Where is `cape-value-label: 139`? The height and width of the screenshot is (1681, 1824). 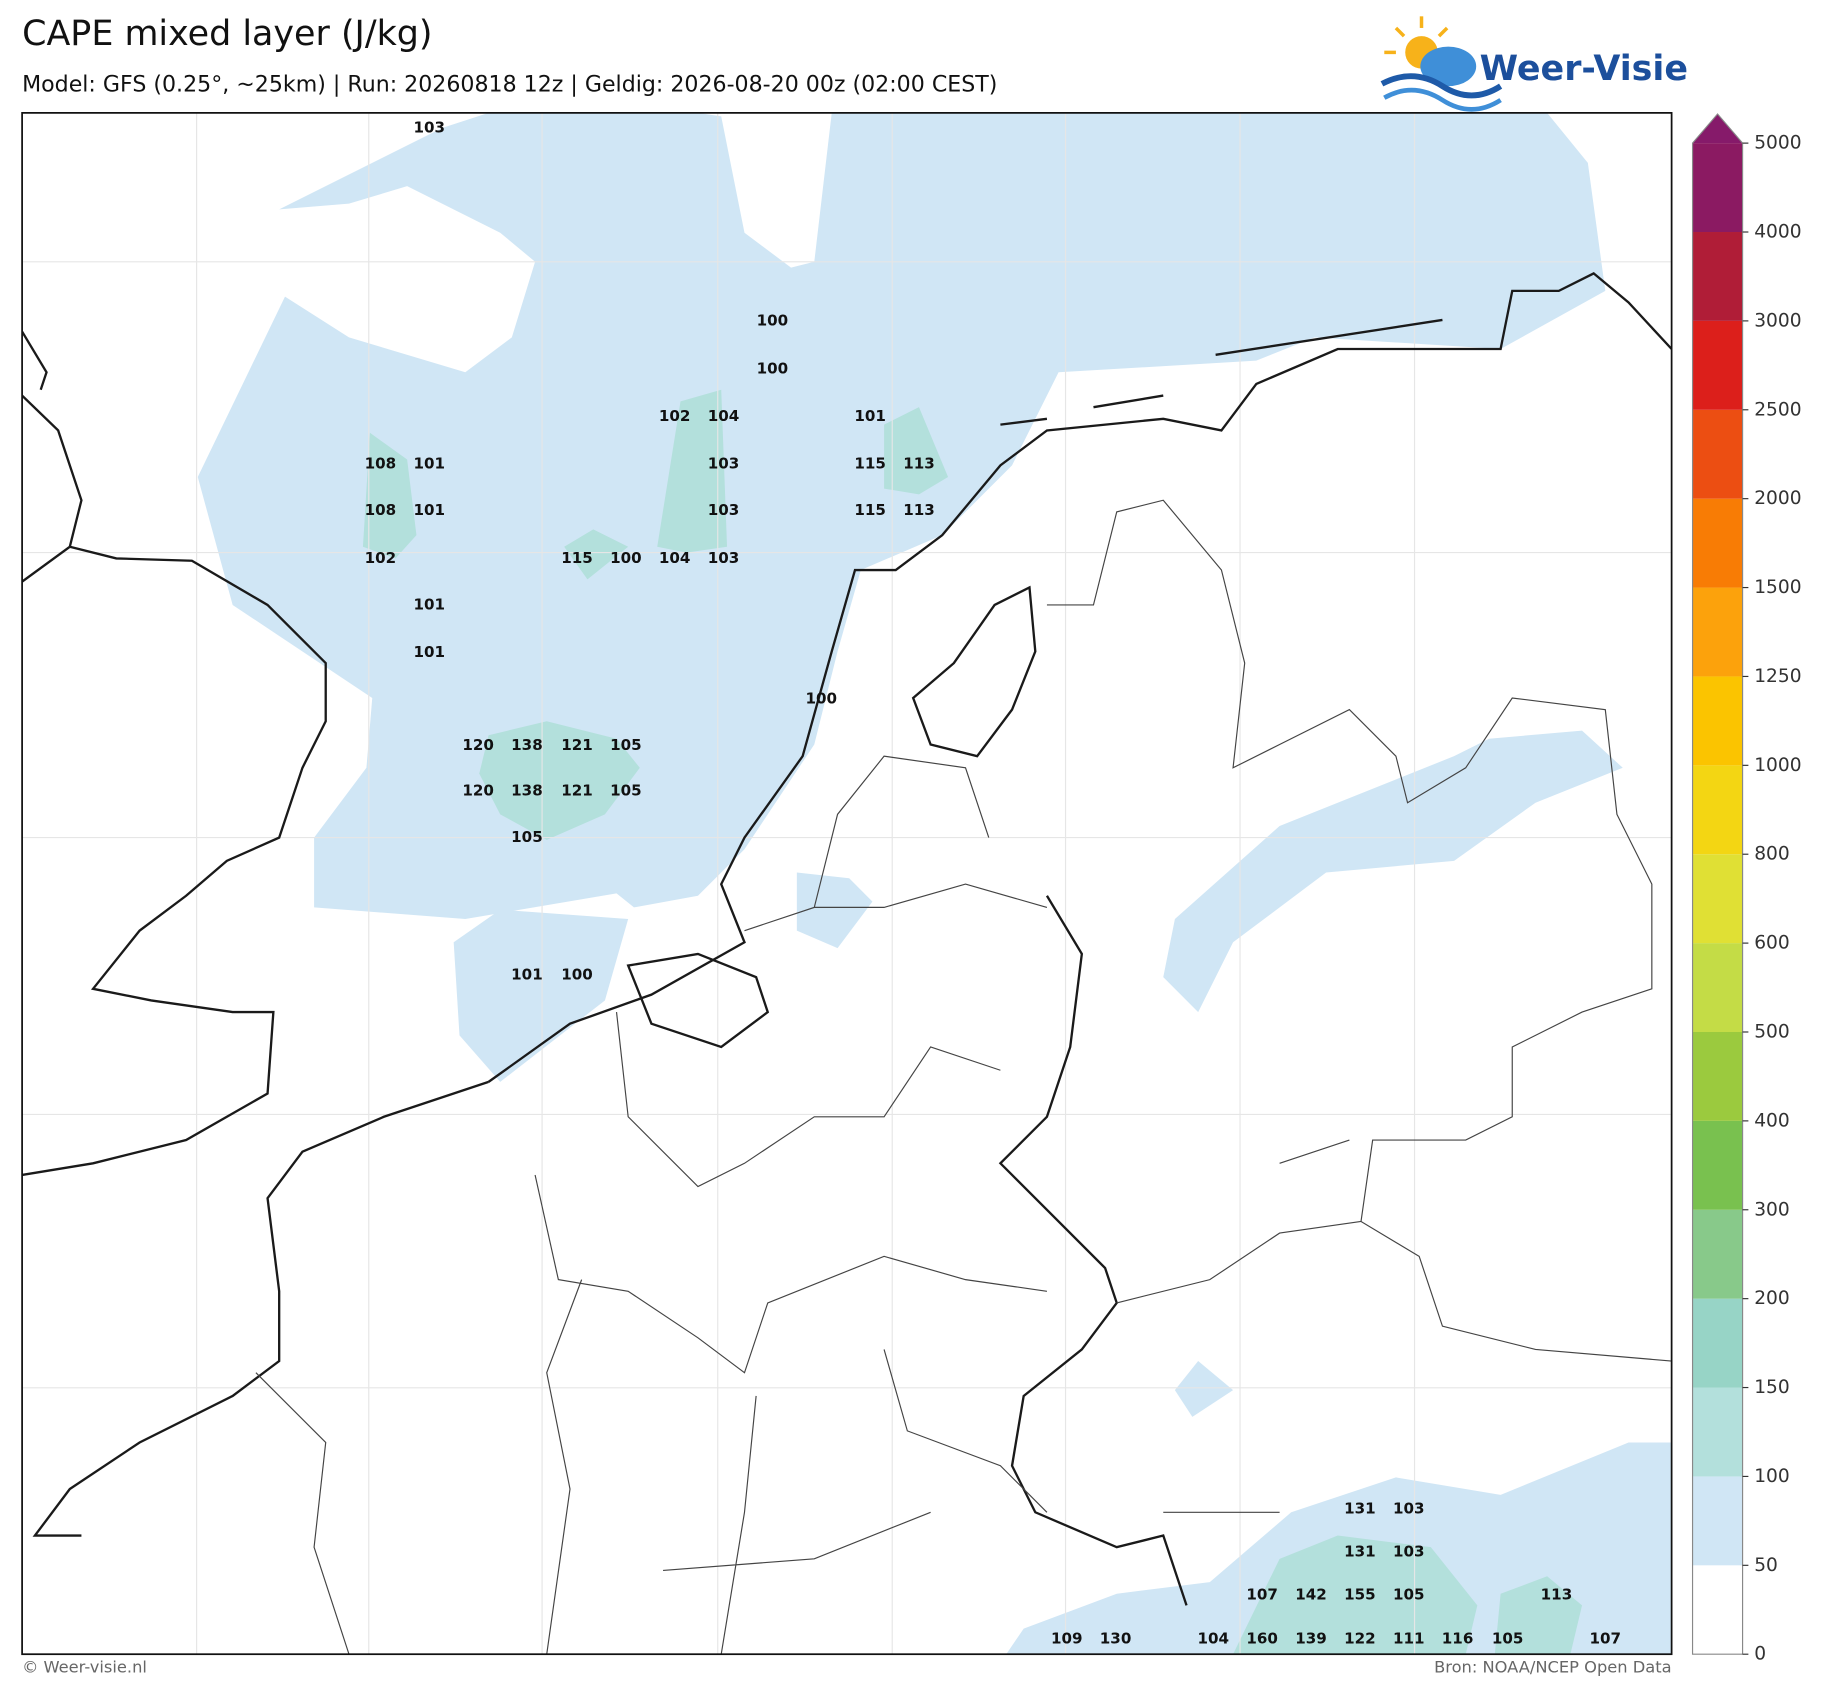 cape-value-label: 139 is located at coordinates (1311, 1639).